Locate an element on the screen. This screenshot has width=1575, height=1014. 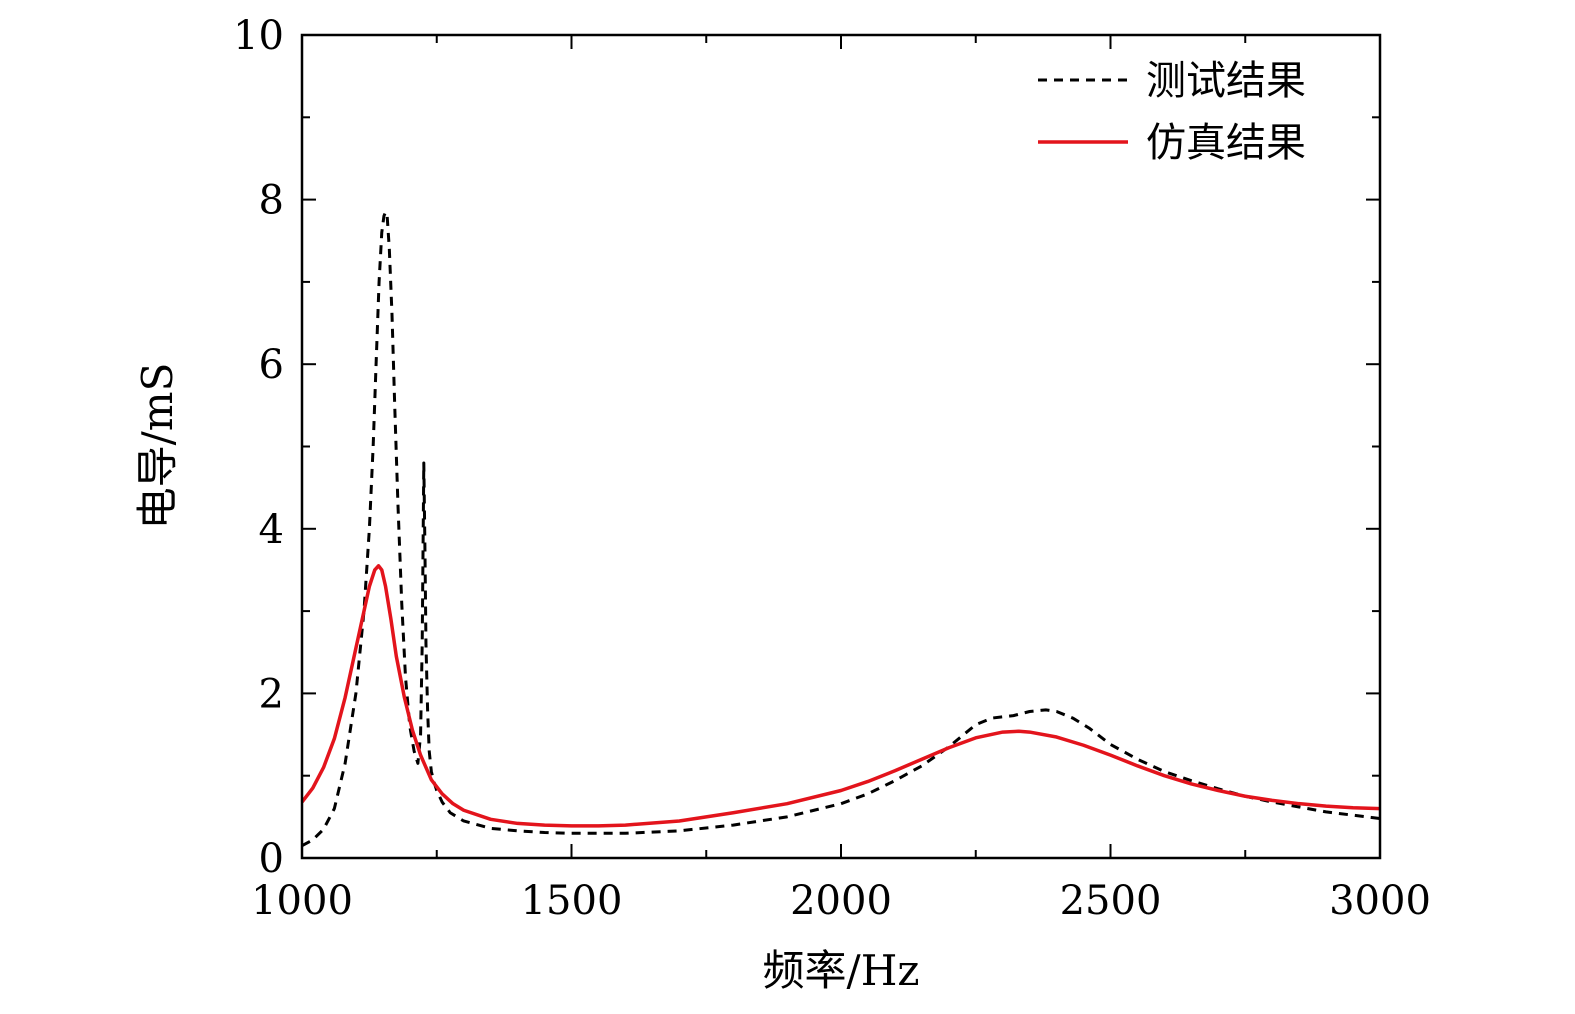
x-tick-label: 1000 is located at coordinates (302, 901).